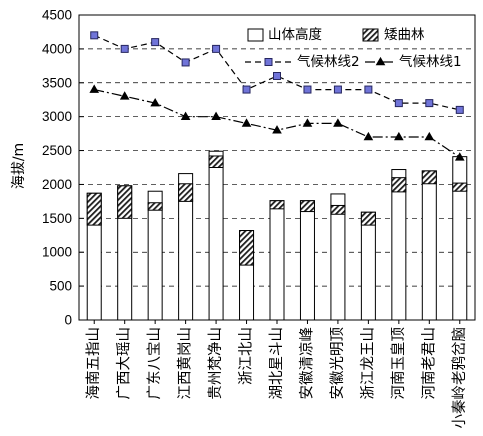 The image size is (483, 436). I want to click on x-tick-label: 江西黄岗山, so click(185, 363).